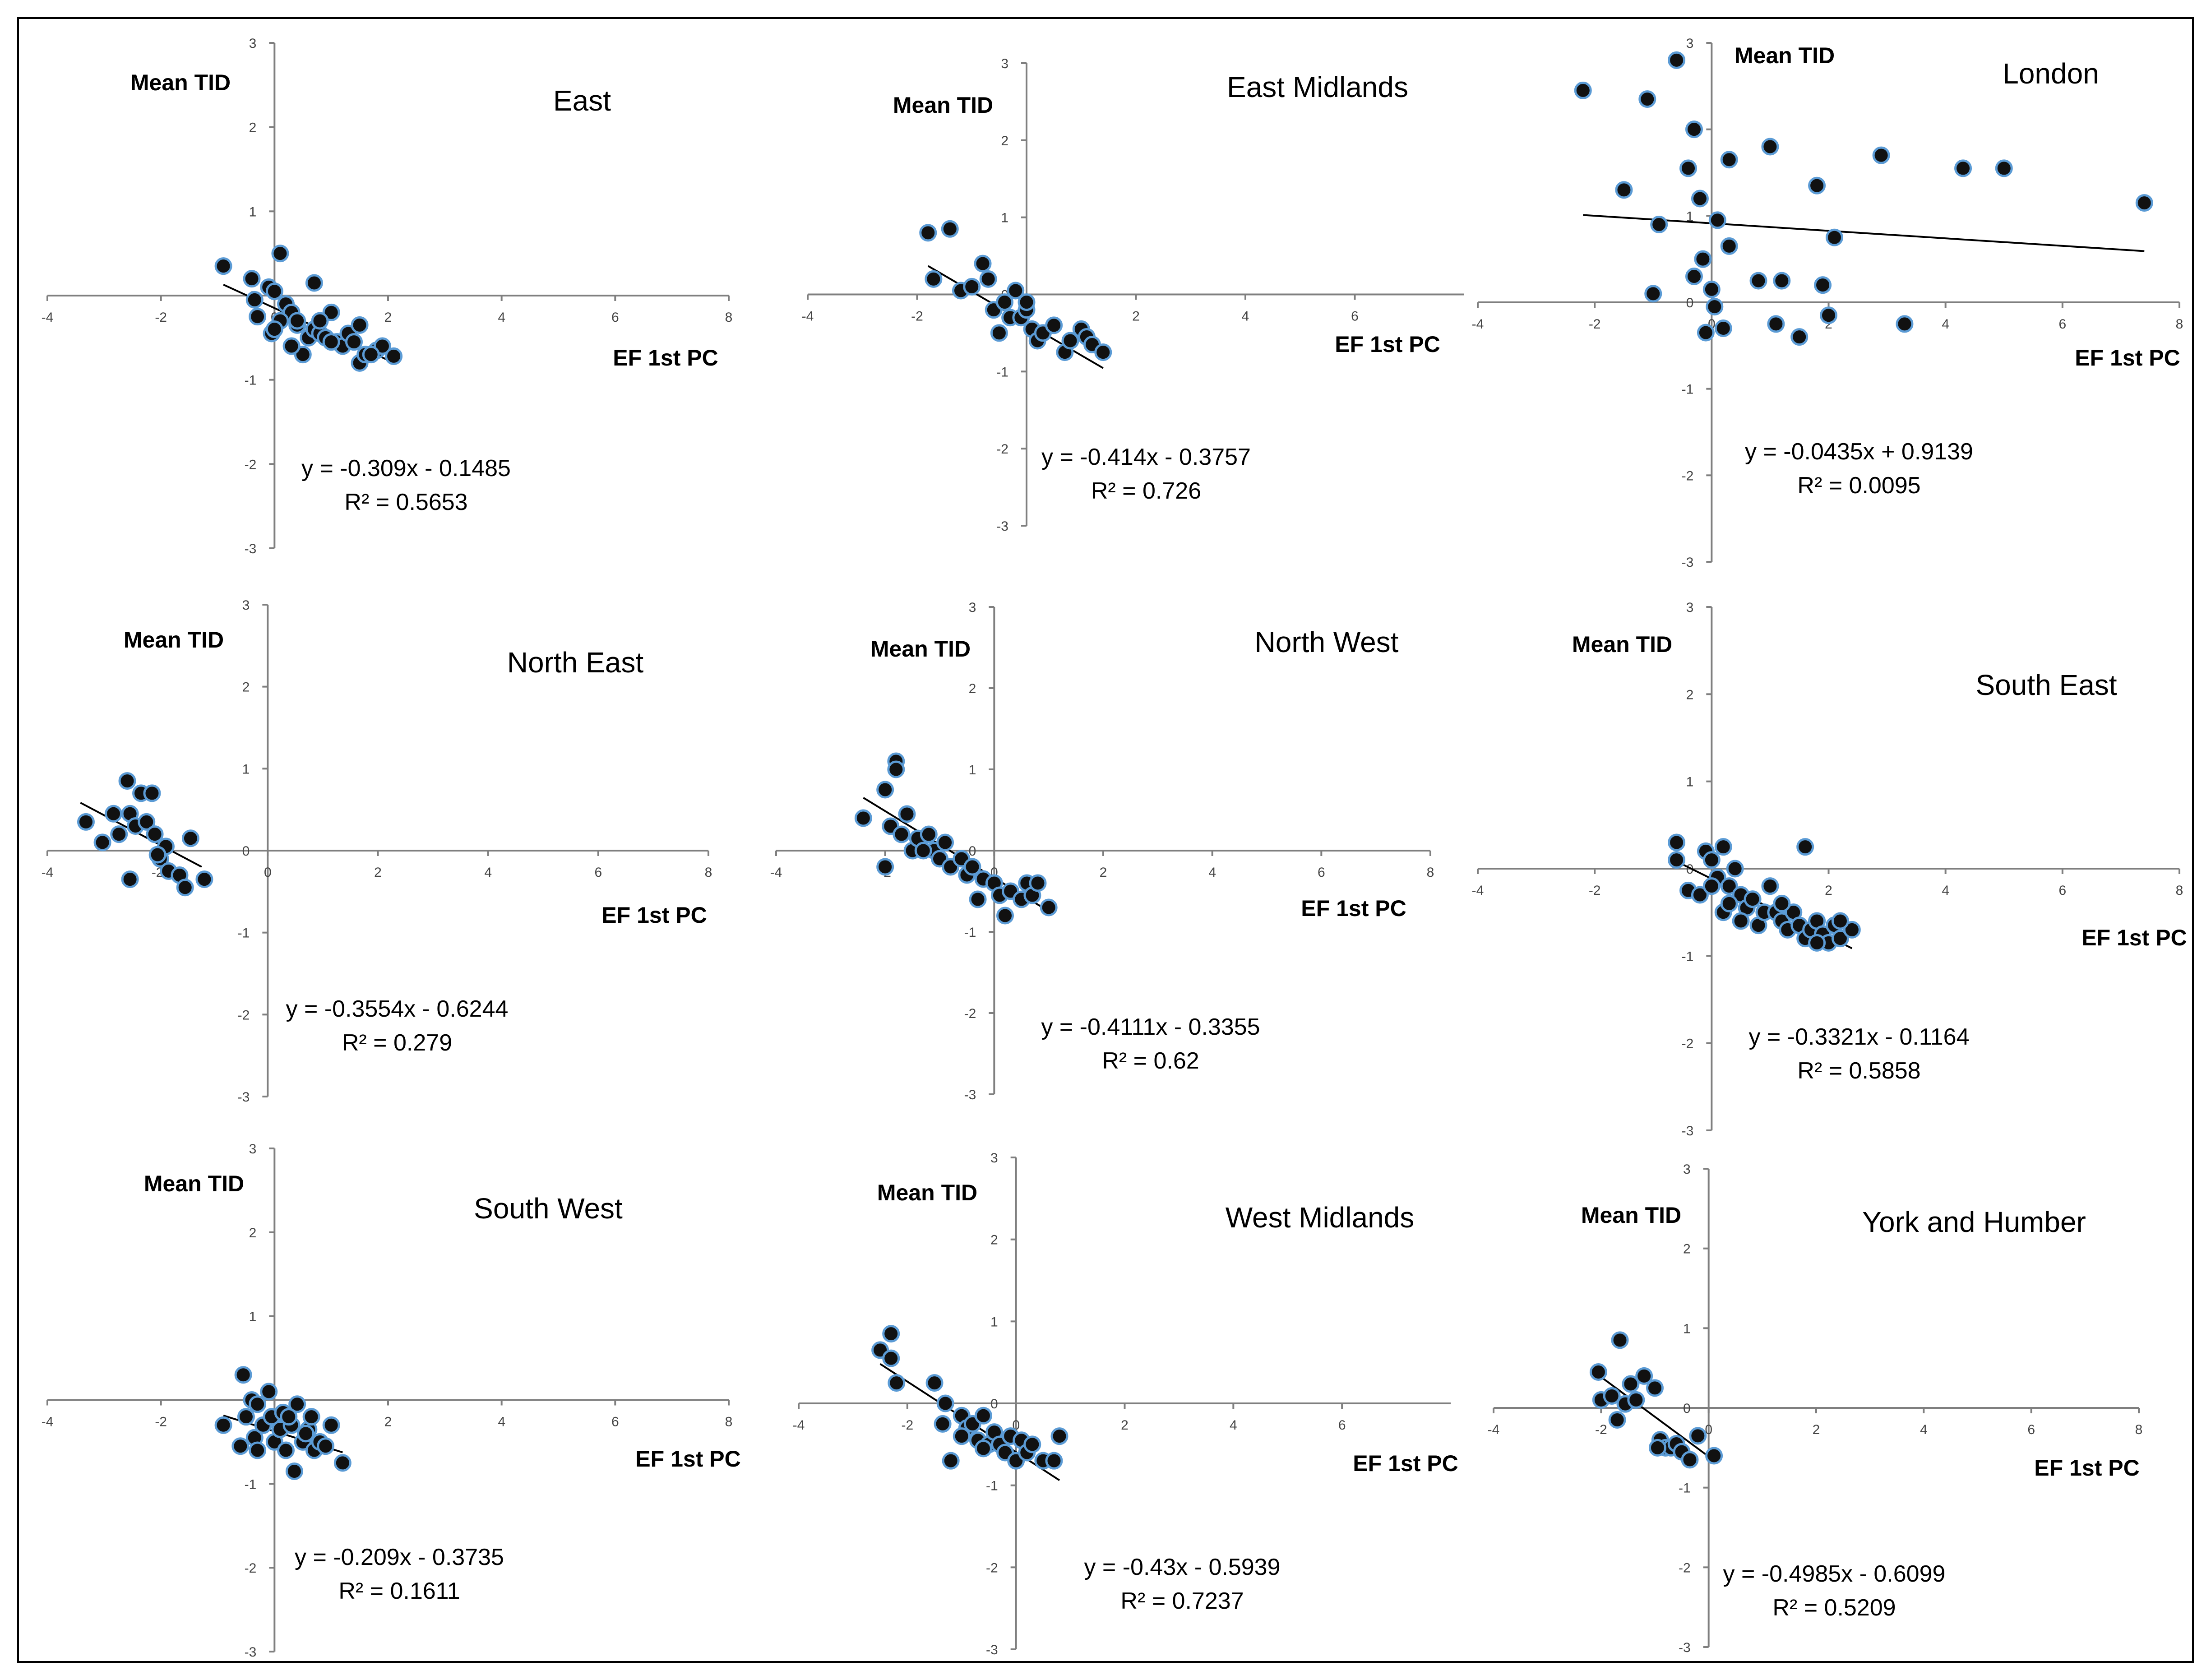 This screenshot has height=1680, width=2211. I want to click on regression-equation: y = -0.4111x - 0.3355, so click(1151, 1027).